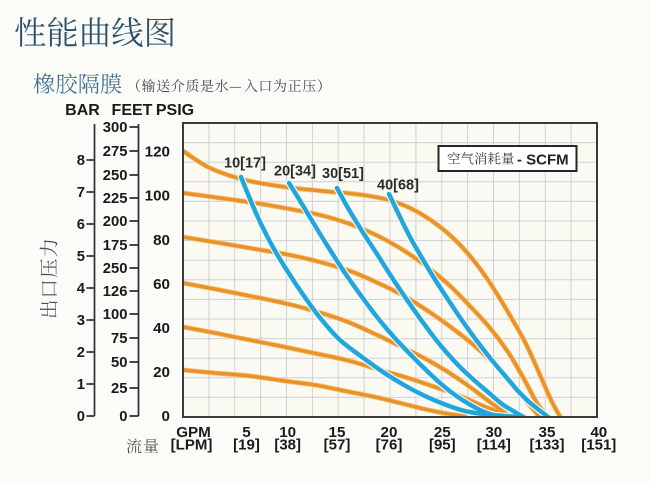 The width and height of the screenshot is (650, 482). Describe the element at coordinates (115, 128) in the screenshot. I see `svg-text: 300` at that location.